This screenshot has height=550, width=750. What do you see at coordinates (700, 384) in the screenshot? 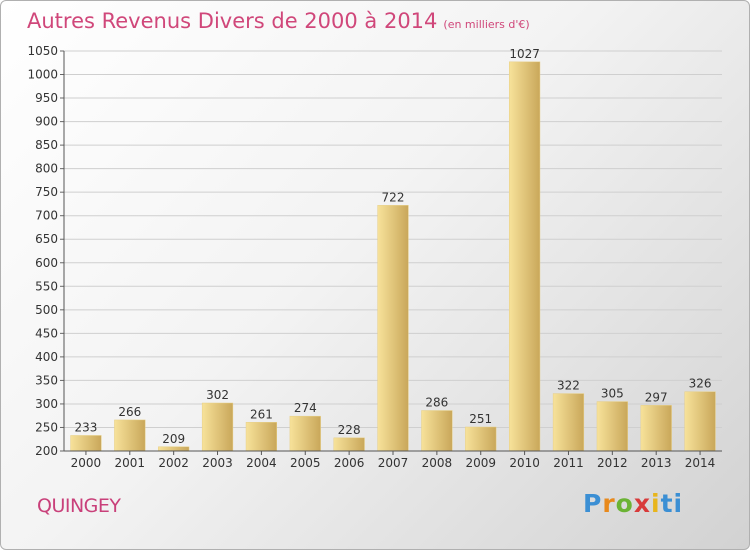
I see `value-label-2014: 326` at bounding box center [700, 384].